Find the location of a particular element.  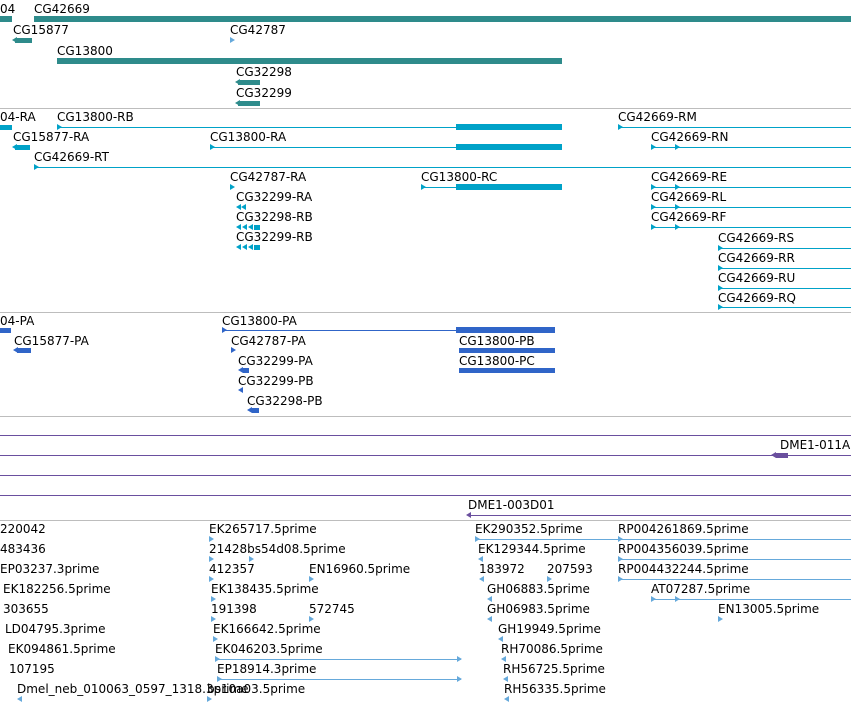

est-label: EK182256.5prime is located at coordinates (57, 589).